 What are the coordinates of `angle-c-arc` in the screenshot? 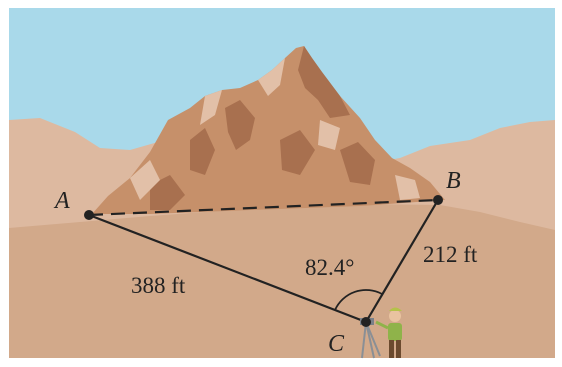 It's located at (358, 300).